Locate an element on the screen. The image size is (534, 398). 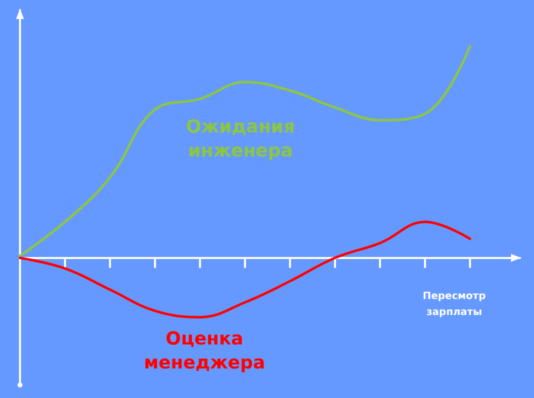
x-axis-title: Пересмотр зарплаты is located at coordinates (454, 304).